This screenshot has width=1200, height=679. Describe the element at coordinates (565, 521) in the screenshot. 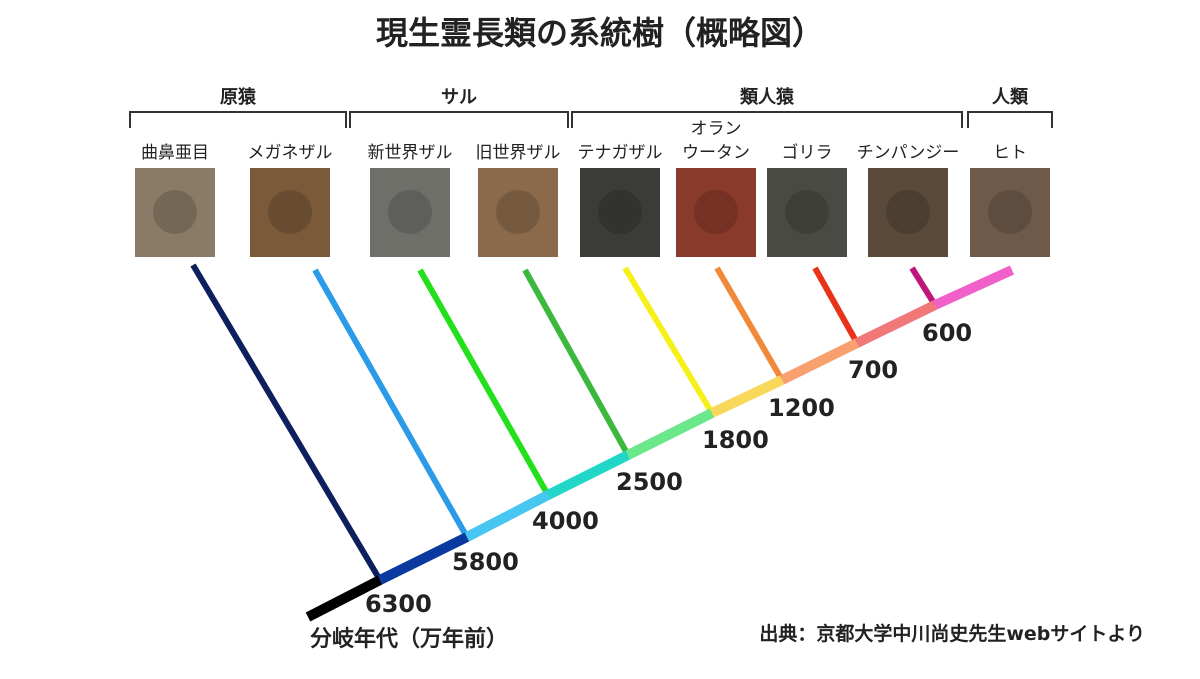

I see `divergence-age: 4000` at that location.